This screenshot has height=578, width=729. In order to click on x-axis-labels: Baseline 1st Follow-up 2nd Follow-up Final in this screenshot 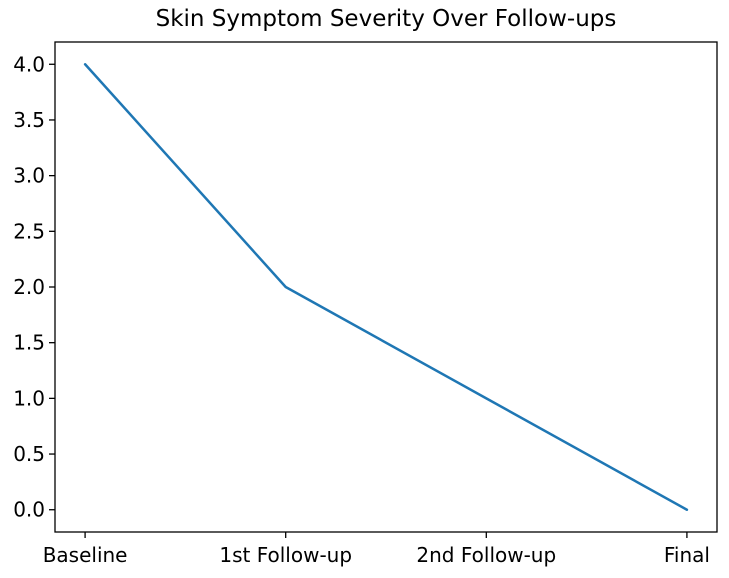, I will do `click(376, 555)`.